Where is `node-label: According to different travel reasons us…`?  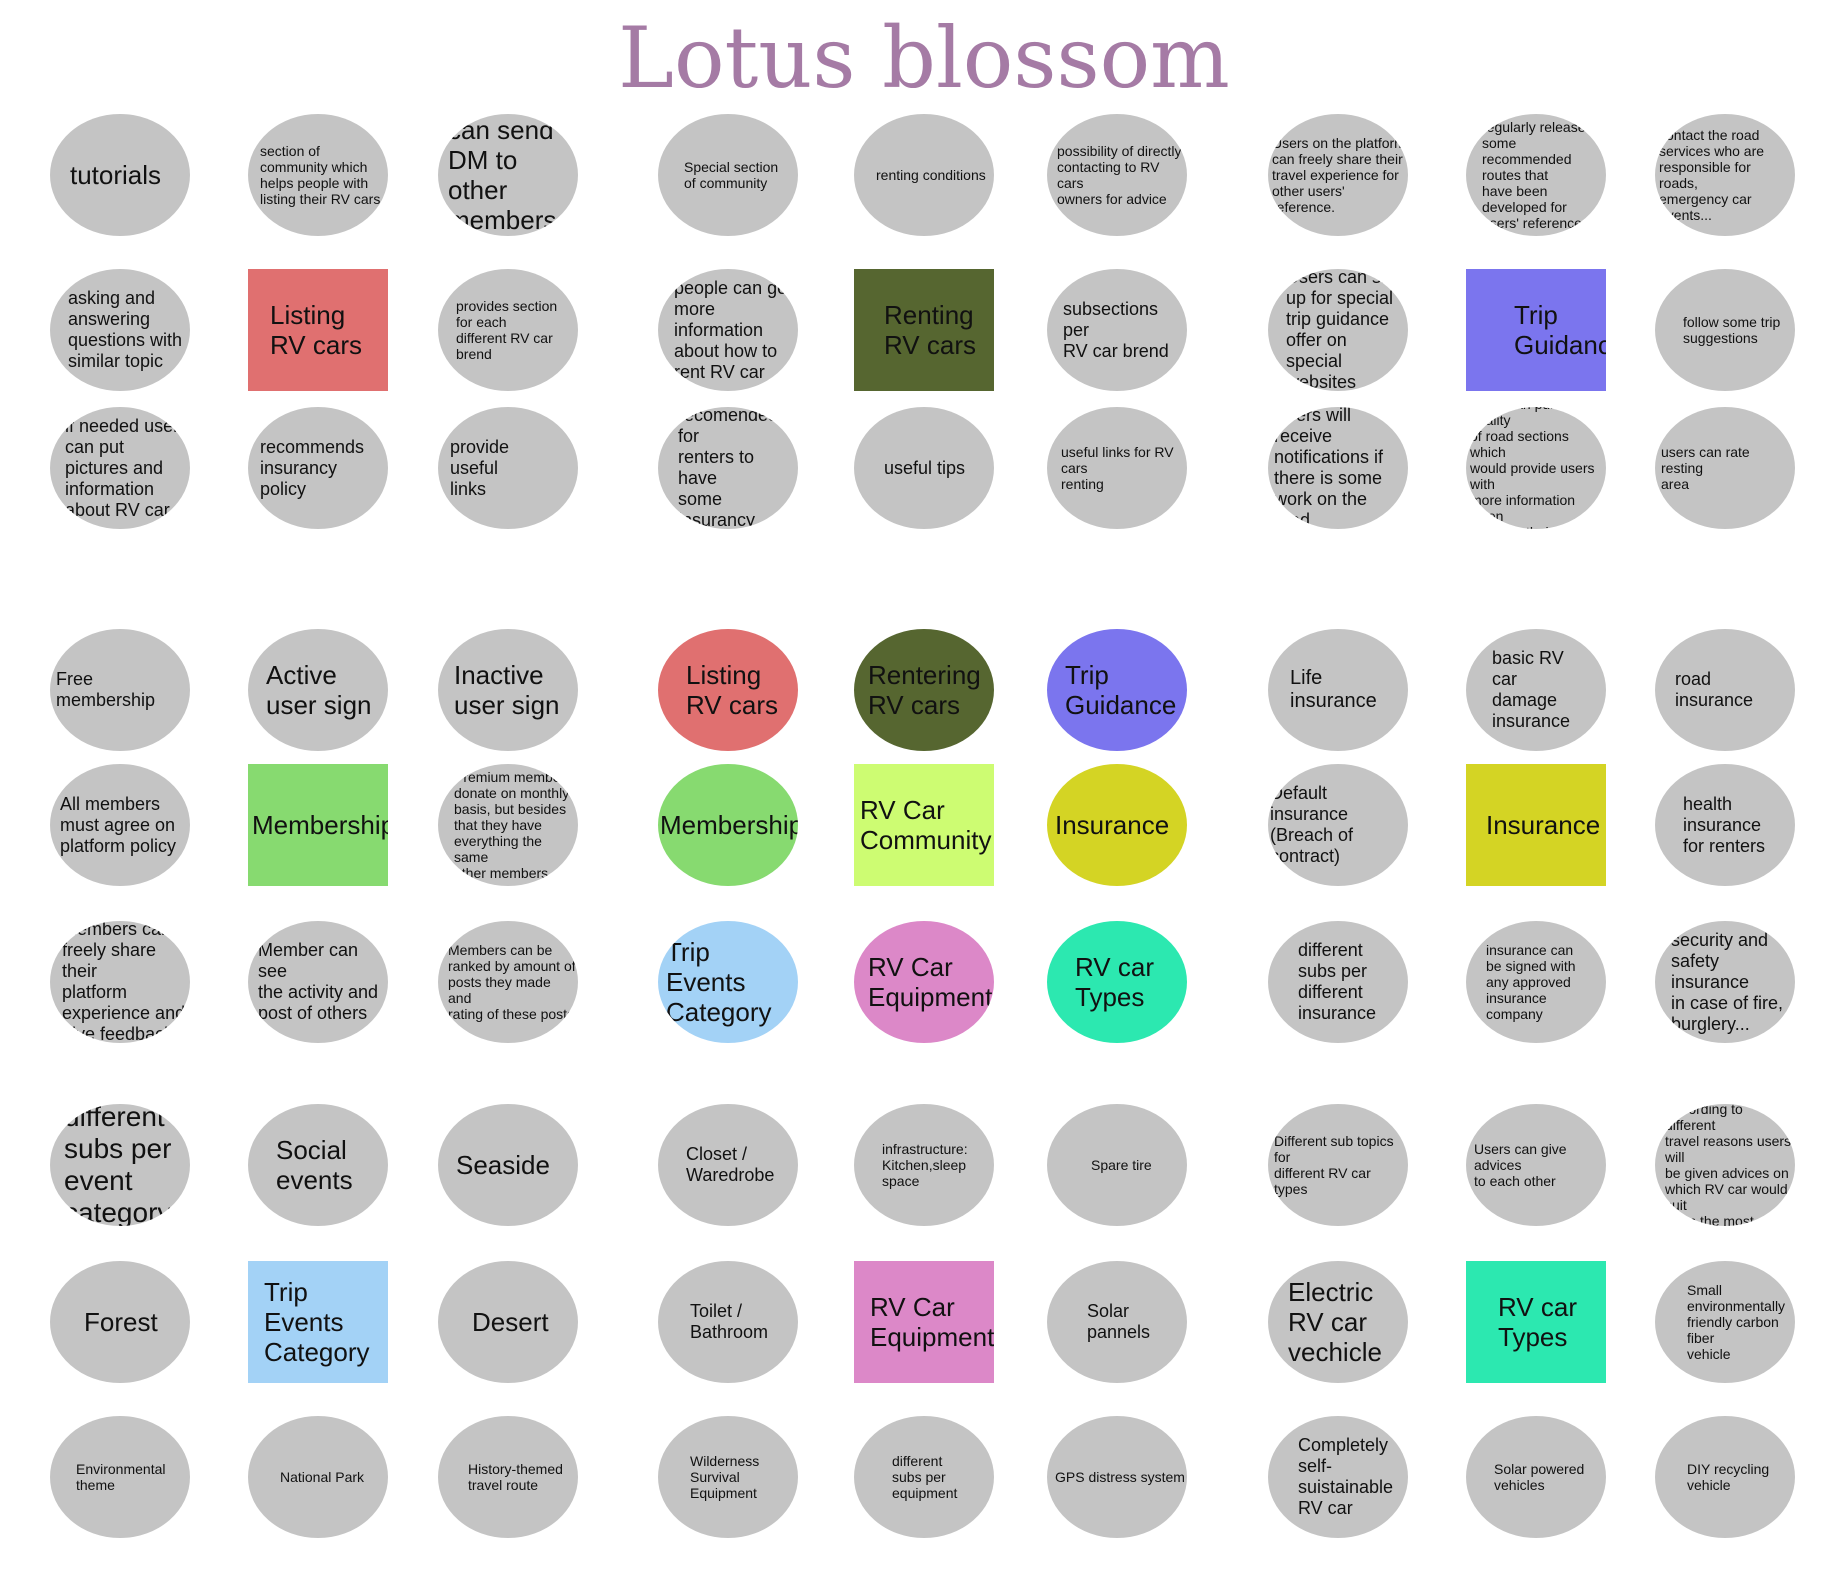
node-label: According to different travel reasons us… is located at coordinates (1728, 1165).